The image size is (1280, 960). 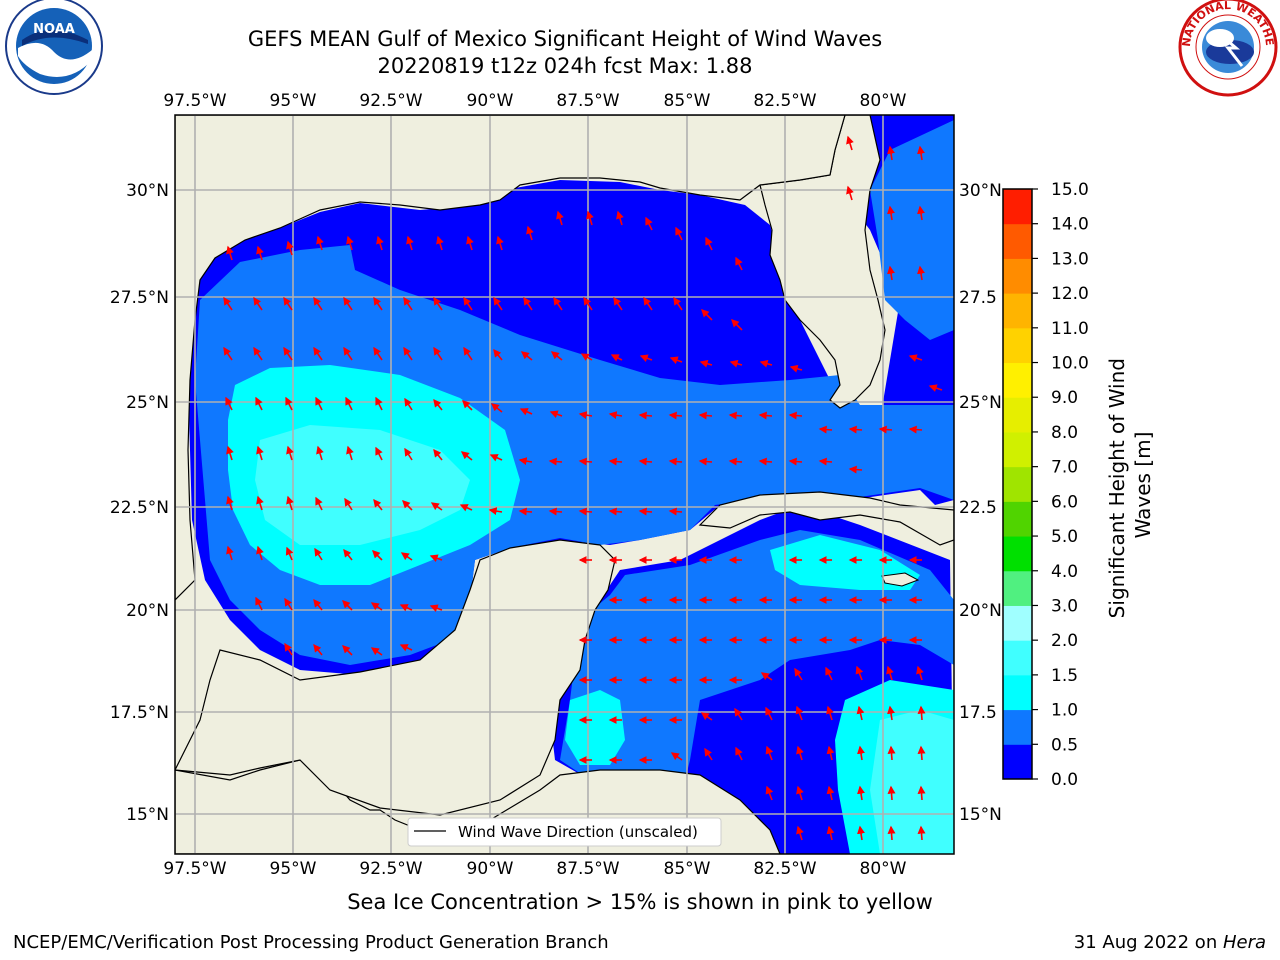 I want to click on colorbar-tick-label: 3.0, so click(x=1064, y=606).